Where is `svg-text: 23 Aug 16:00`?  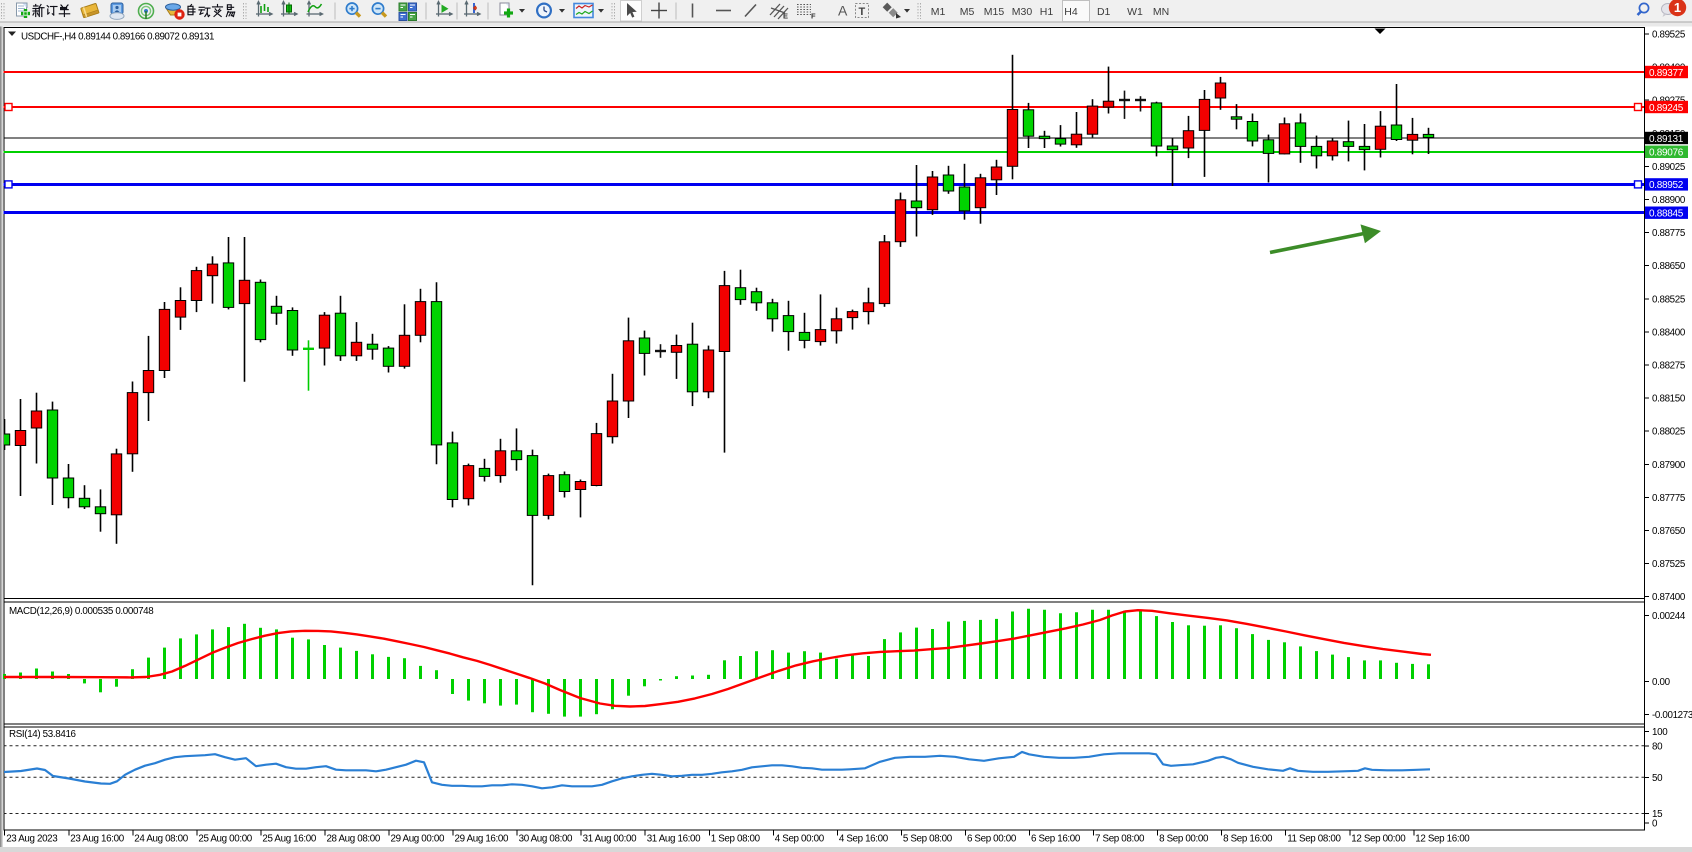 svg-text: 23 Aug 16:00 is located at coordinates (97, 839).